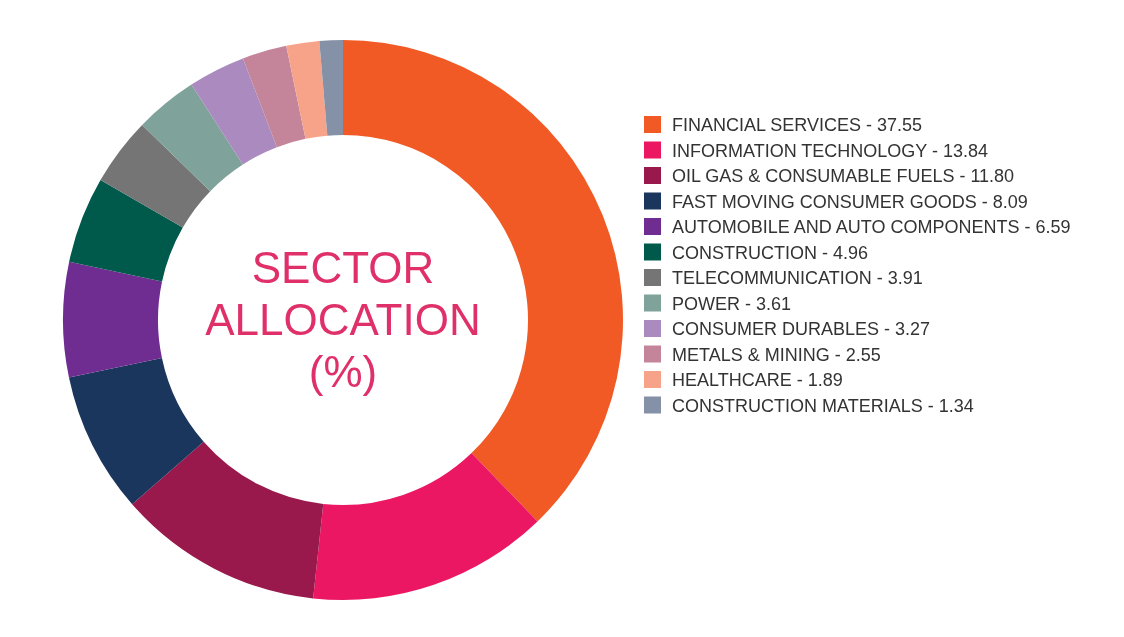  What do you see at coordinates (776, 354) in the screenshot?
I see `legend-label: METALS & MINING - 2.55` at bounding box center [776, 354].